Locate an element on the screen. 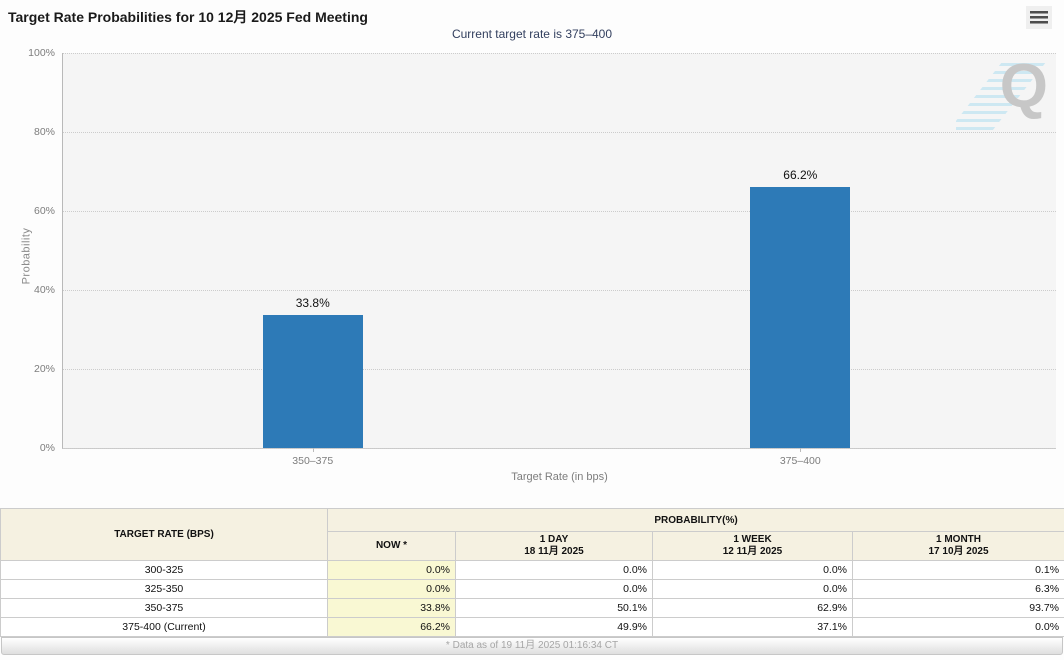 The image size is (1064, 660). y-axis-tick-label: 20% is located at coordinates (44, 369).